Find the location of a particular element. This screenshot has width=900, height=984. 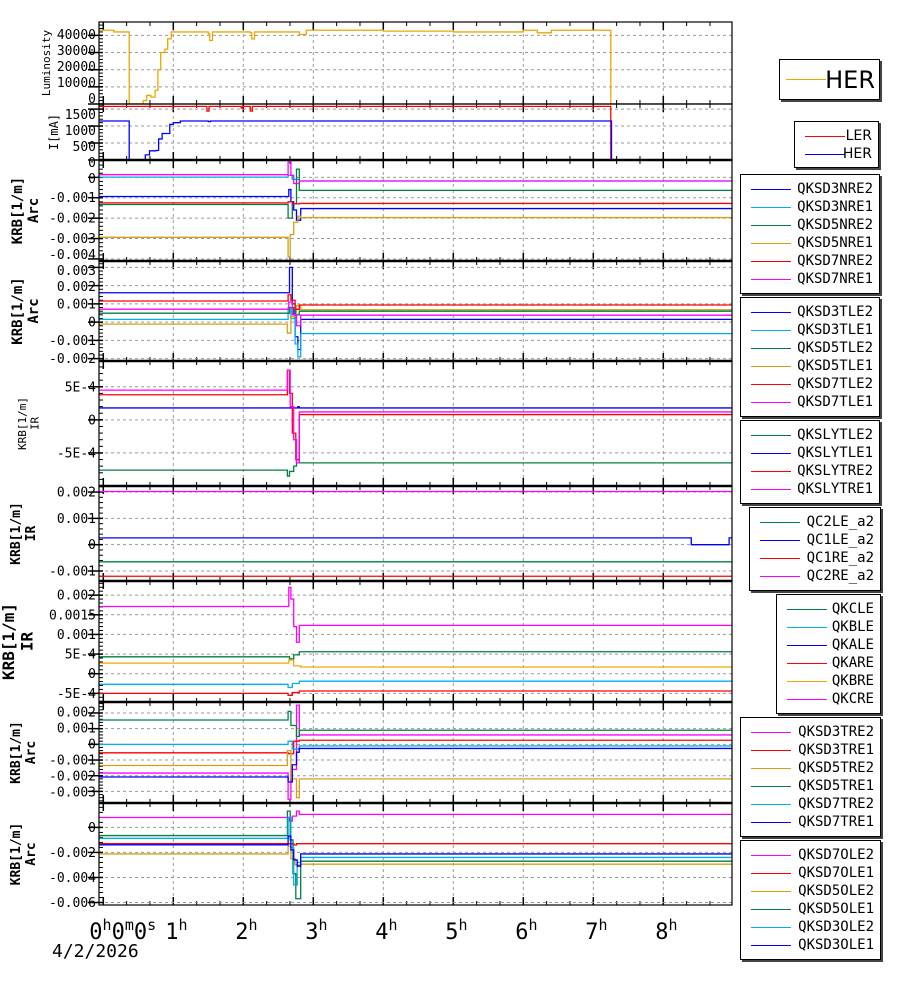

legend-item: HER is located at coordinates (836, 154).